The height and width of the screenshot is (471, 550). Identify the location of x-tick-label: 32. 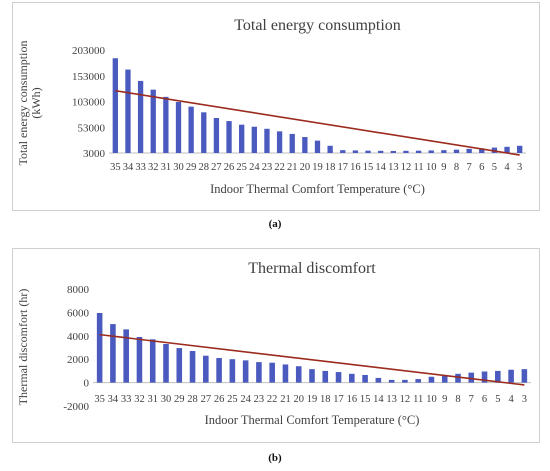
(139, 399).